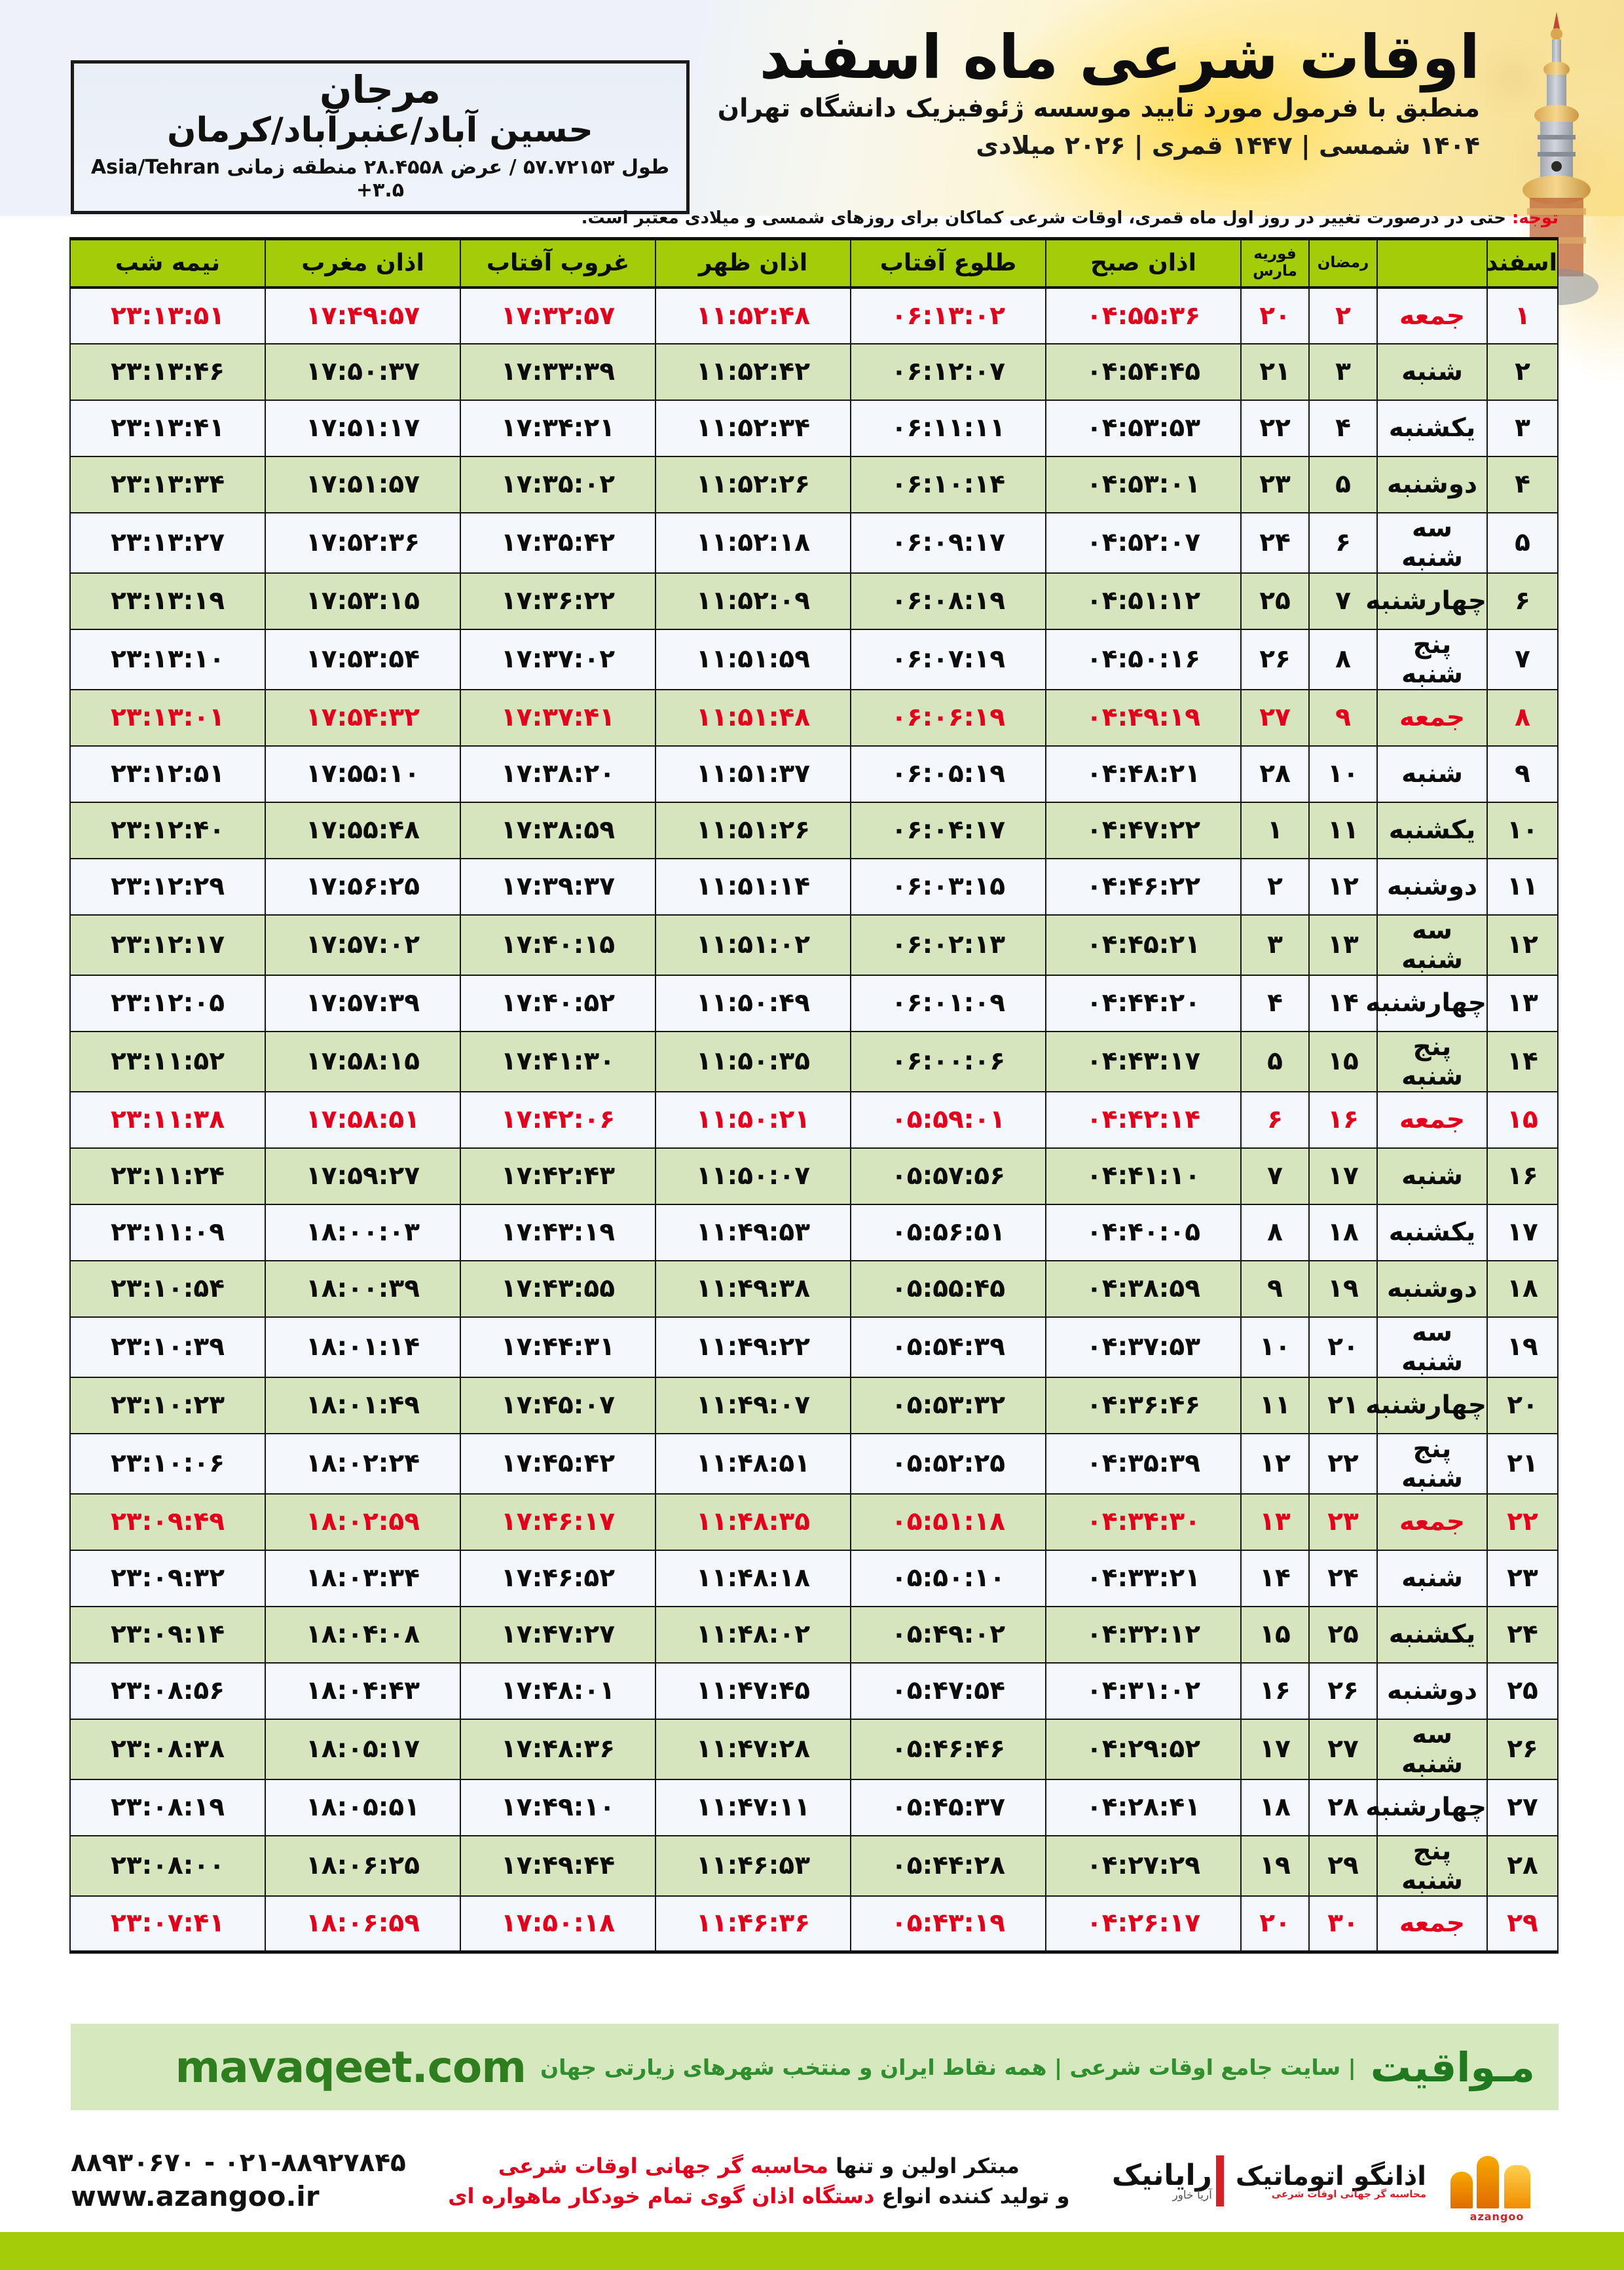  I want to click on sunrise-time: ۰۵:۵۰:۱۰, so click(948, 1578).